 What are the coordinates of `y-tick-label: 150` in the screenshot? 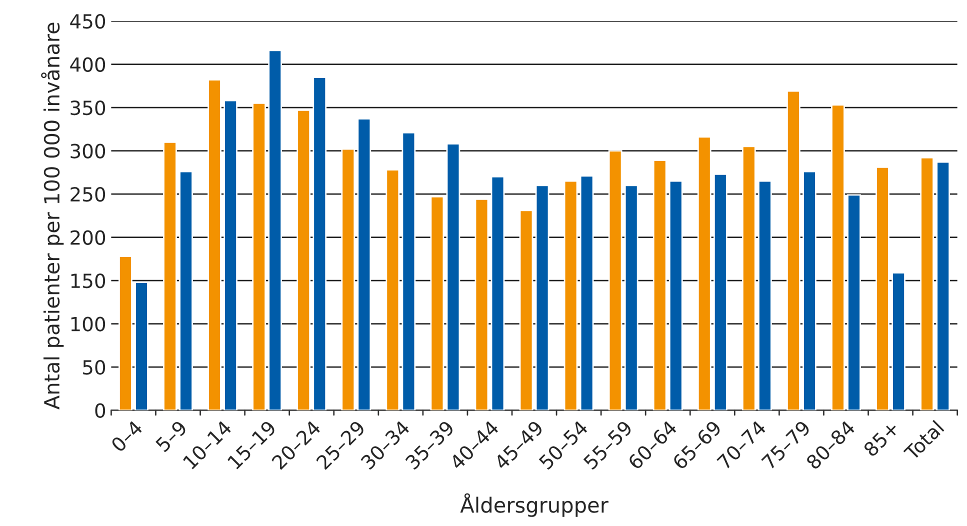 It's located at (88, 280).